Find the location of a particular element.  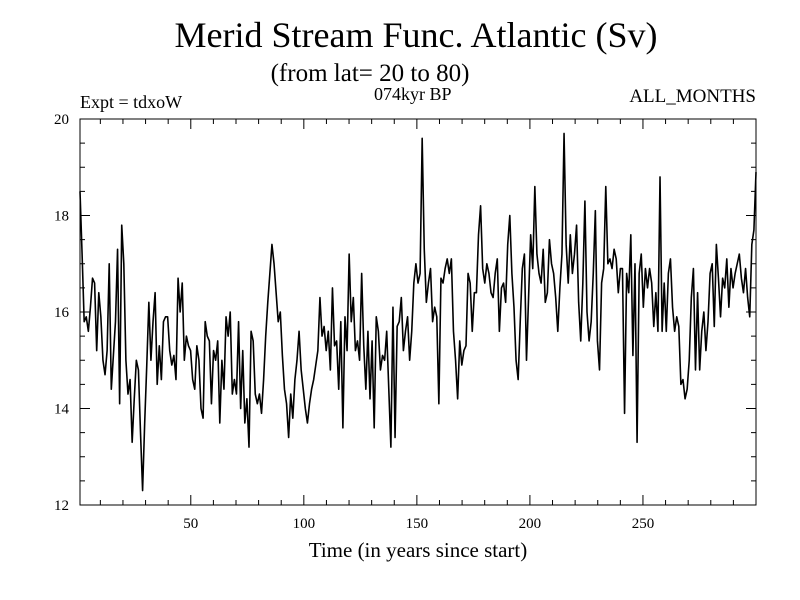

x-tick-label: 100 is located at coordinates (304, 524).